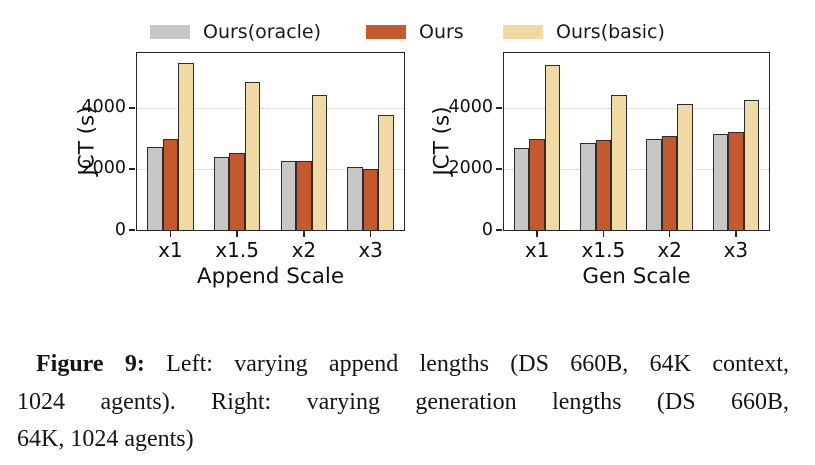 The width and height of the screenshot is (815, 465). Describe the element at coordinates (262, 32) in the screenshot. I see `legend-label-ours-oracle: Ours(oracle)` at that location.